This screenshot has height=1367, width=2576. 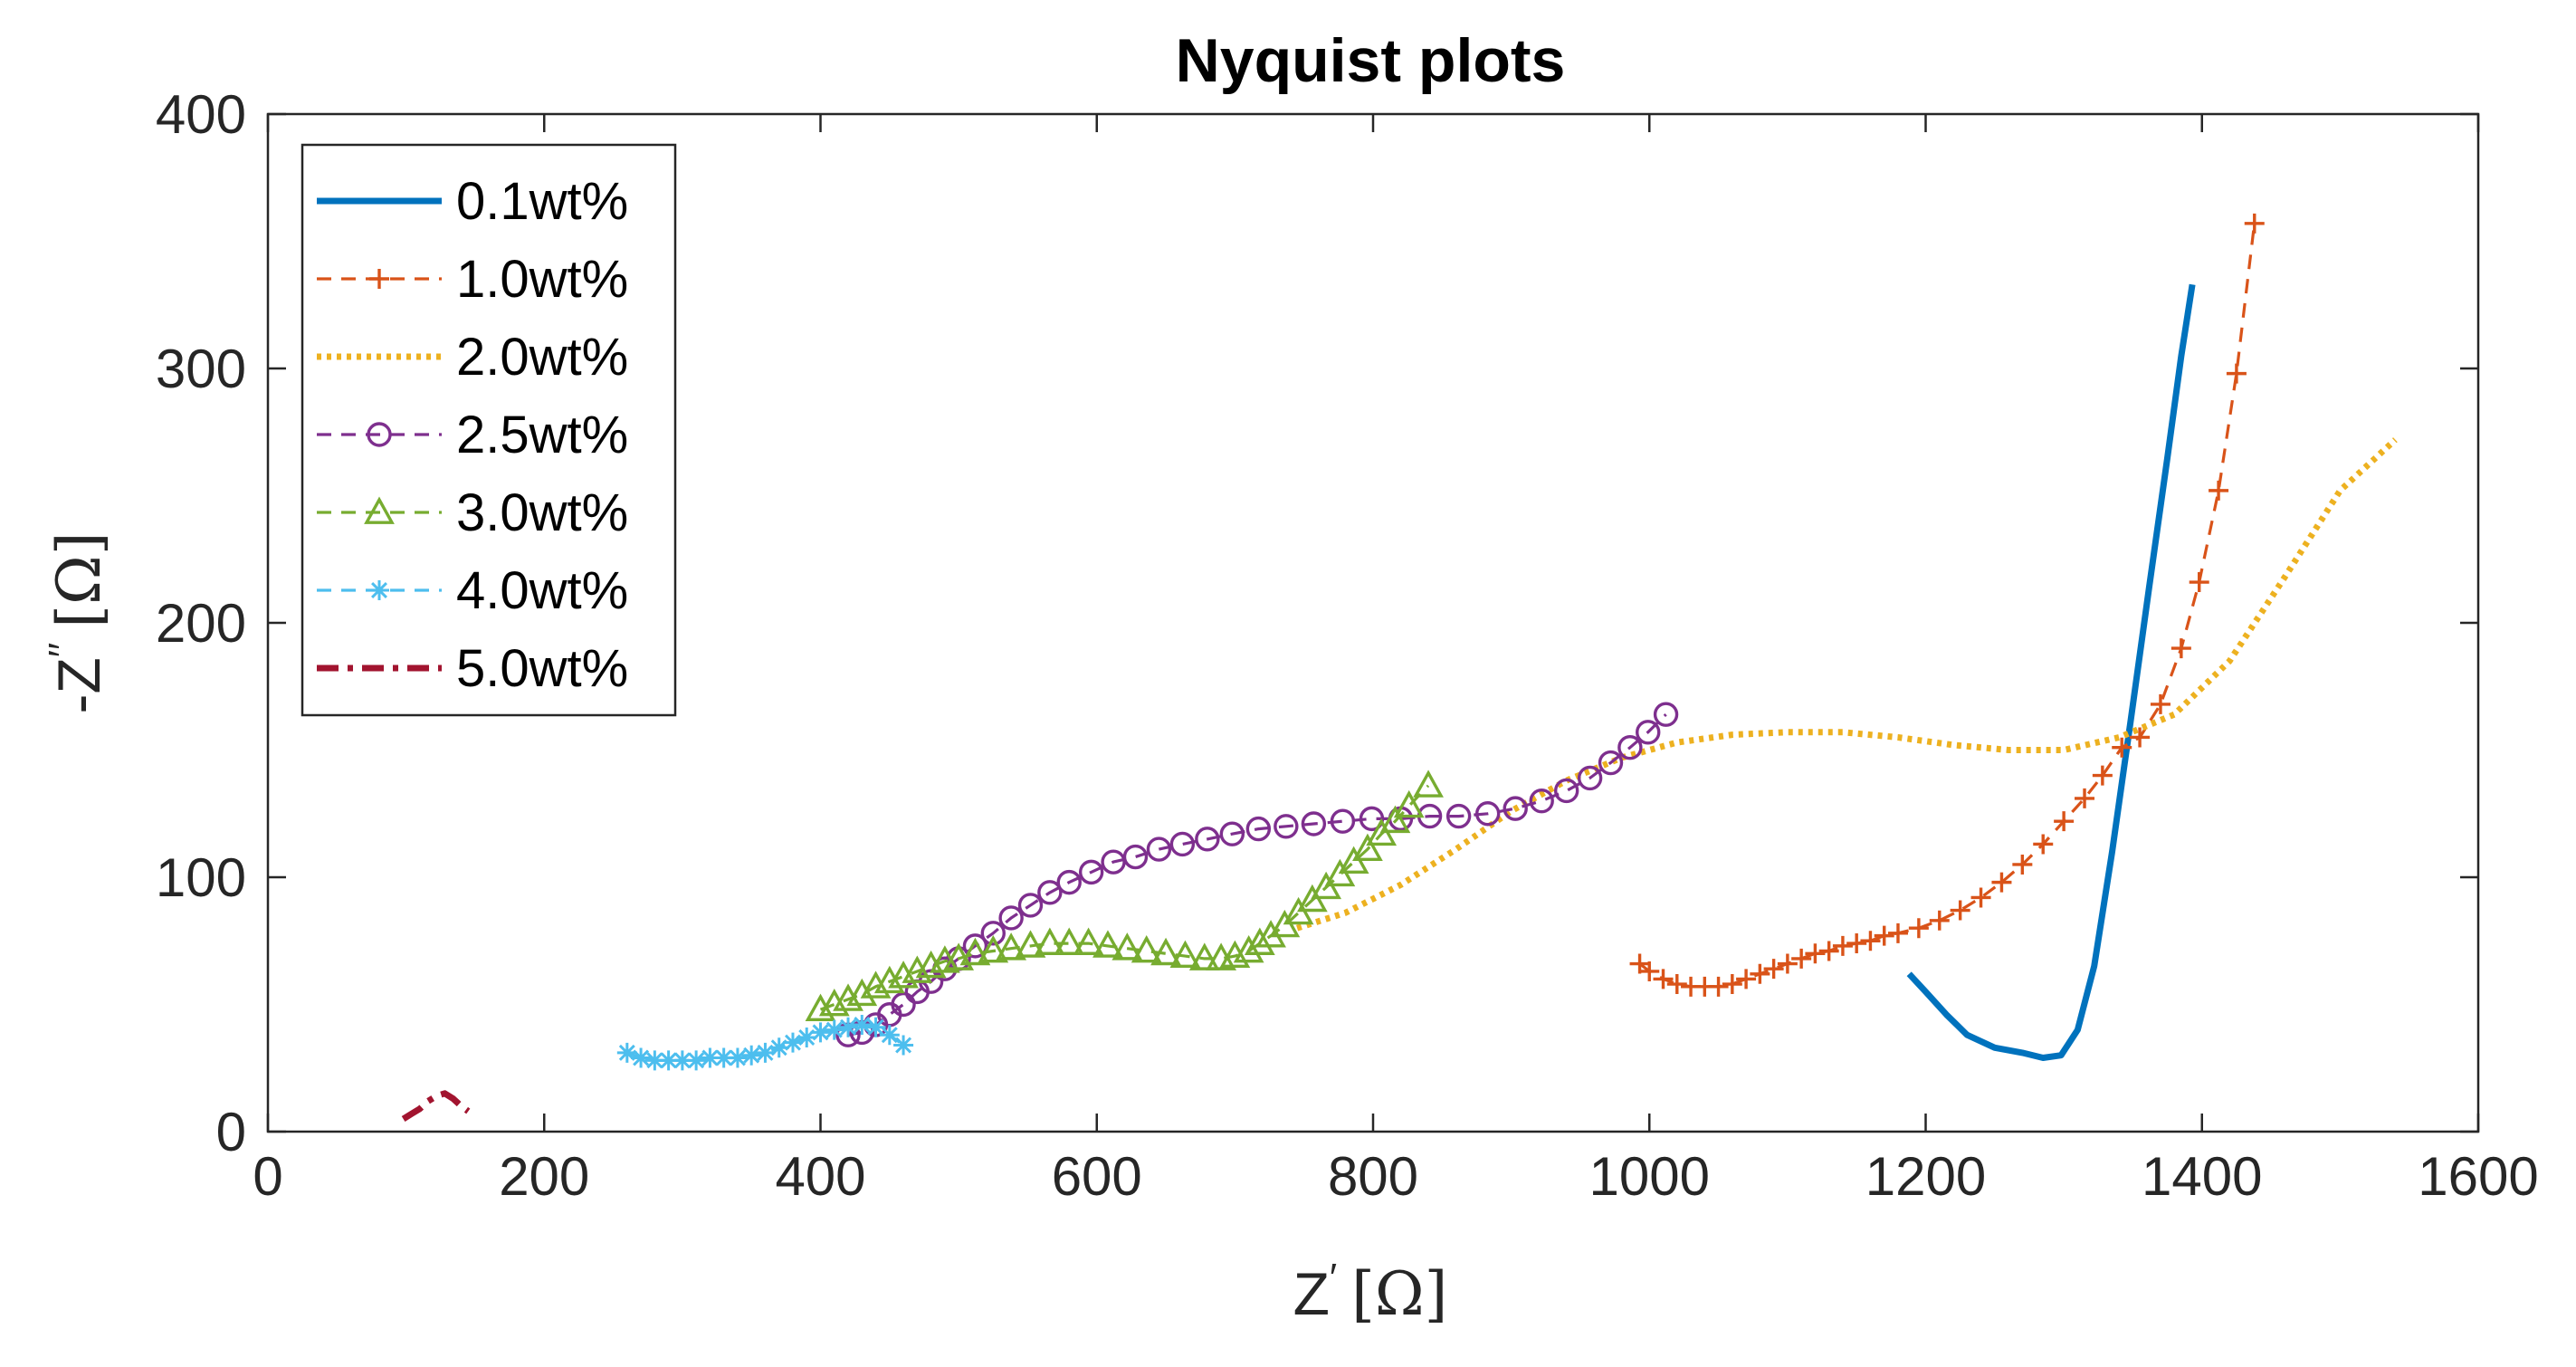 I want to click on legend-label: 4.0wt%, so click(x=542, y=590).